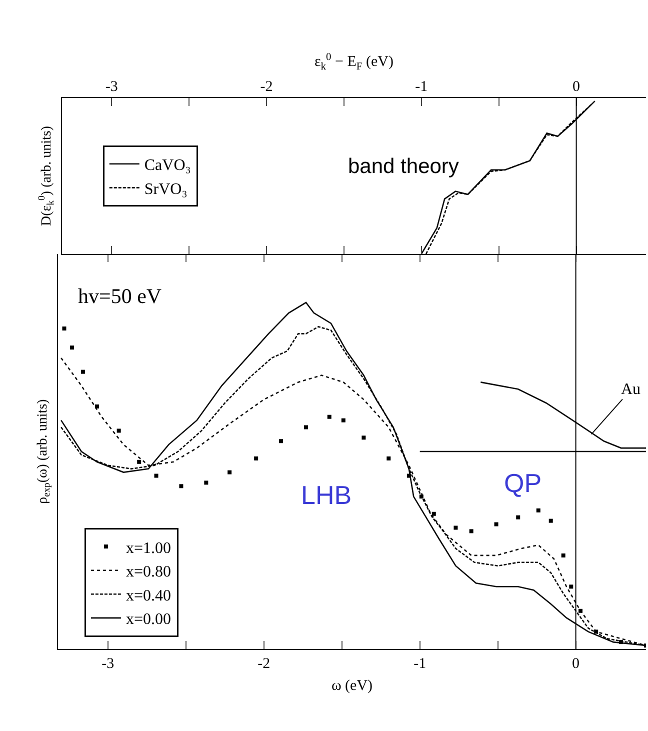  What do you see at coordinates (148, 572) in the screenshot?
I see `legend-label: x=0.80` at bounding box center [148, 572].